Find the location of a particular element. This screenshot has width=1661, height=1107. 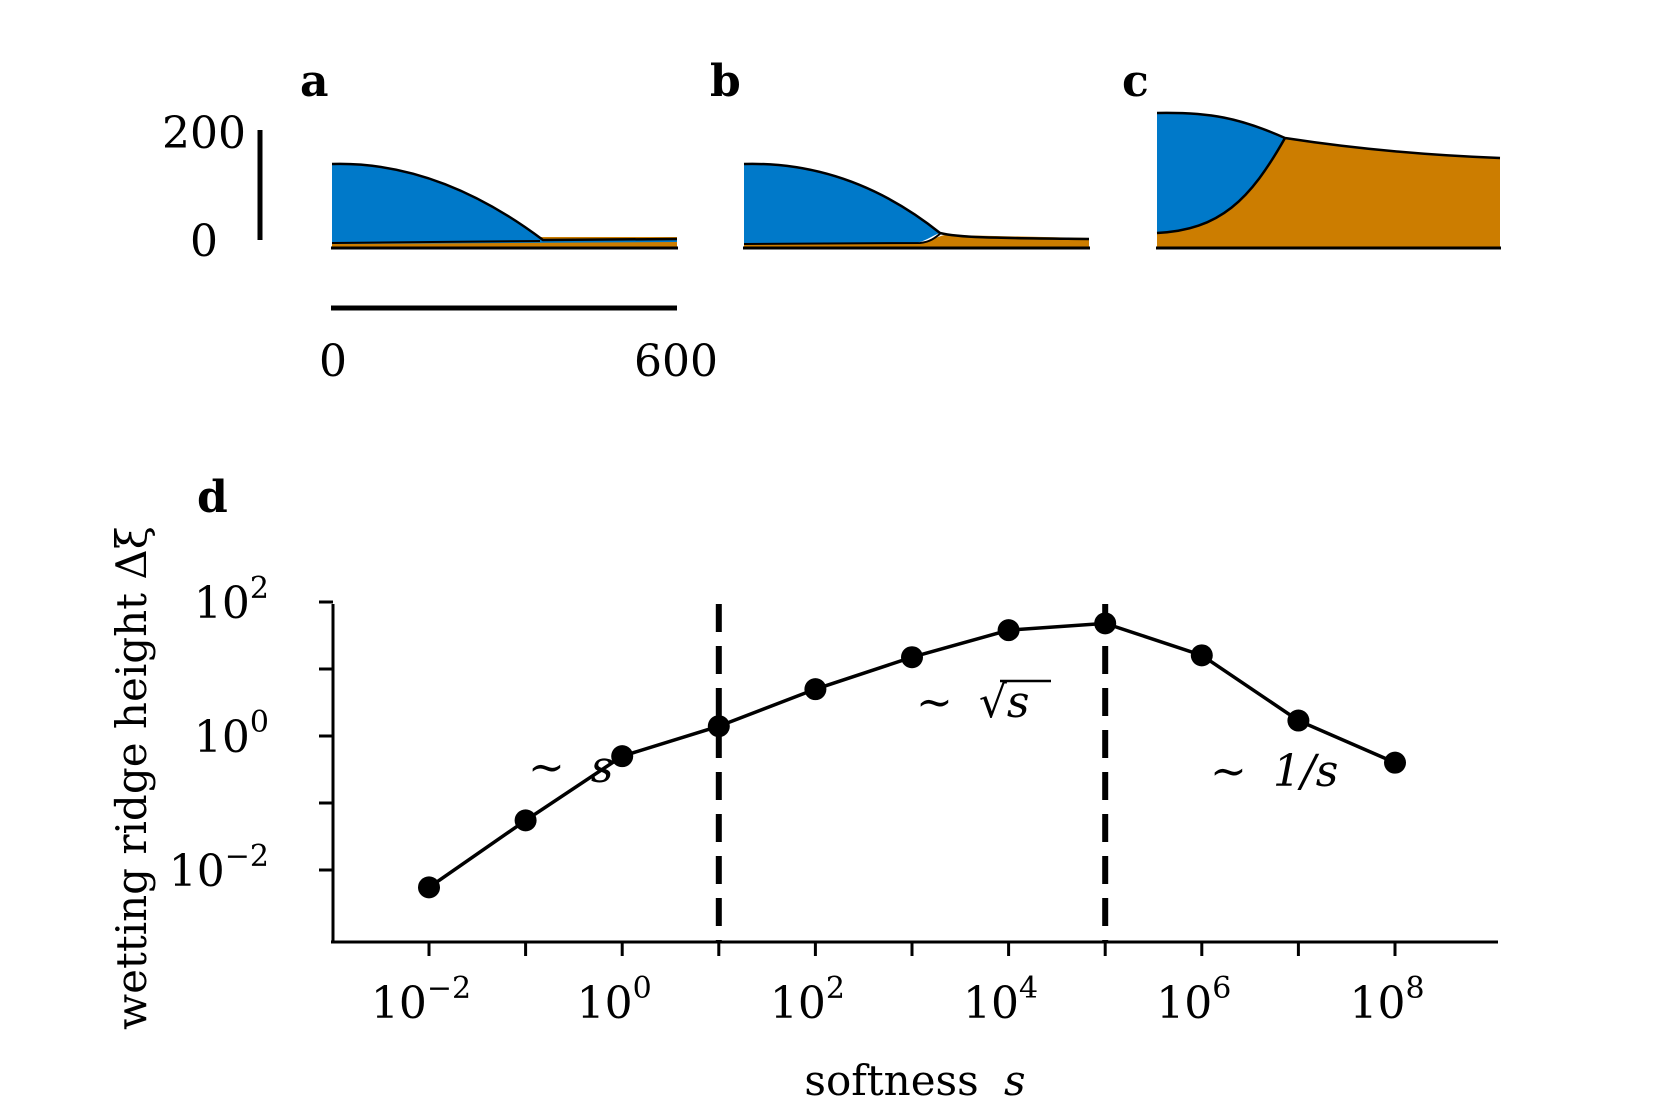

scale-bar-0-label: 0 is located at coordinates (204, 241).